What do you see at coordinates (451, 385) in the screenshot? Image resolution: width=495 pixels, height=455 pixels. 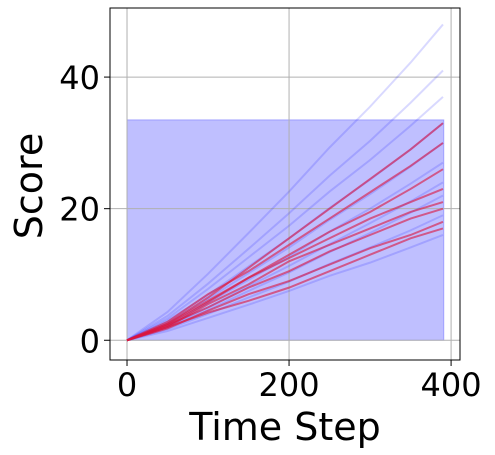 I see `x-tick-label: 400` at bounding box center [451, 385].